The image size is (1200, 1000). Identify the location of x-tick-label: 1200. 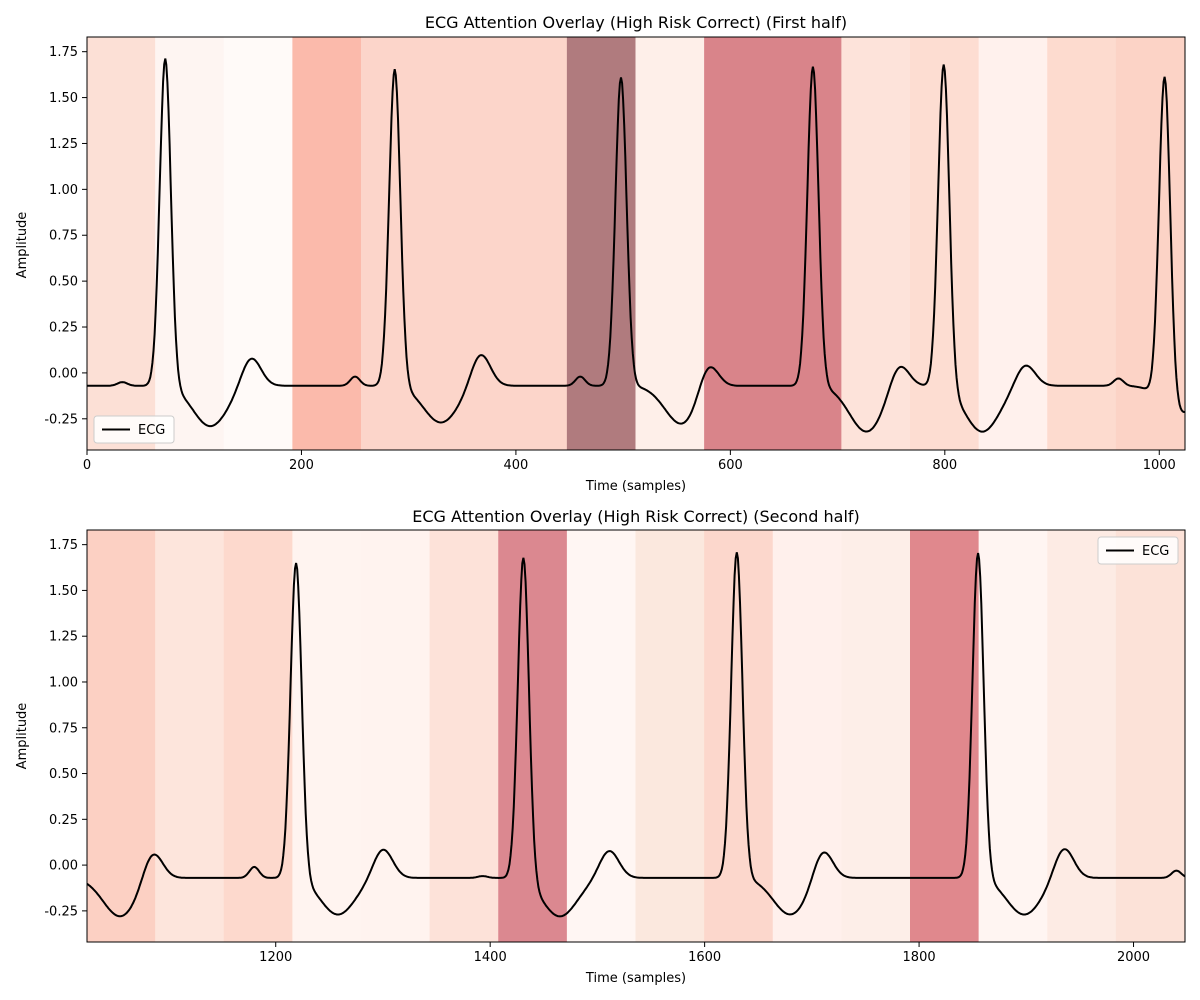
(275, 957).